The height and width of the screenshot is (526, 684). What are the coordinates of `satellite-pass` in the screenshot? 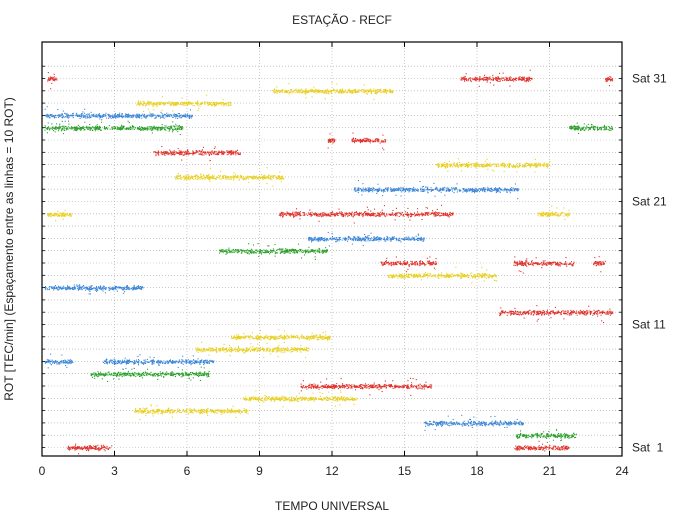 It's located at (366, 214).